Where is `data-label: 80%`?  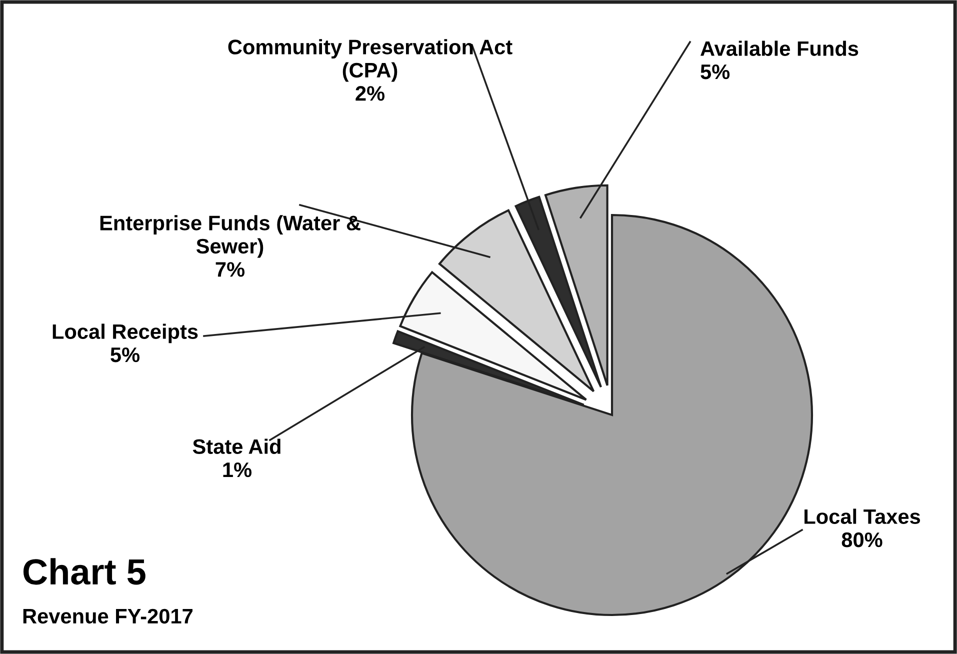 data-label: 80% is located at coordinates (862, 540).